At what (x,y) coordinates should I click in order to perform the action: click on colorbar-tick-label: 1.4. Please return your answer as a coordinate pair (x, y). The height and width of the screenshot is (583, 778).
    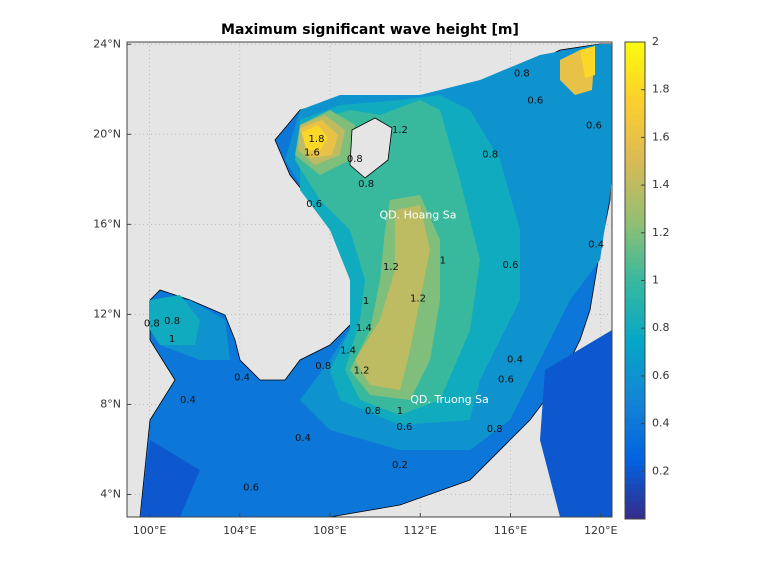
    Looking at the image, I should click on (661, 184).